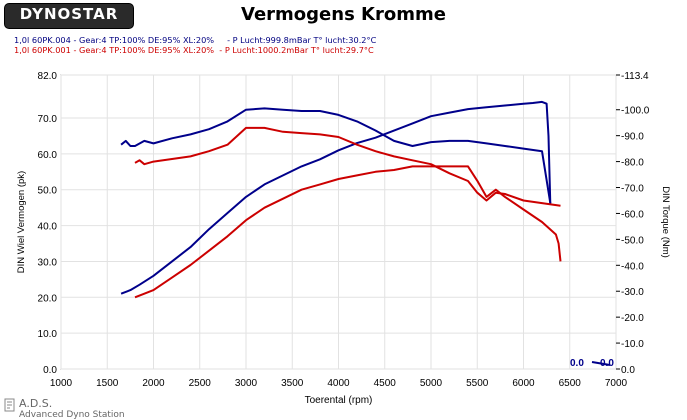  I want to click on y-right-tick-label: -70.0, so click(632, 189).